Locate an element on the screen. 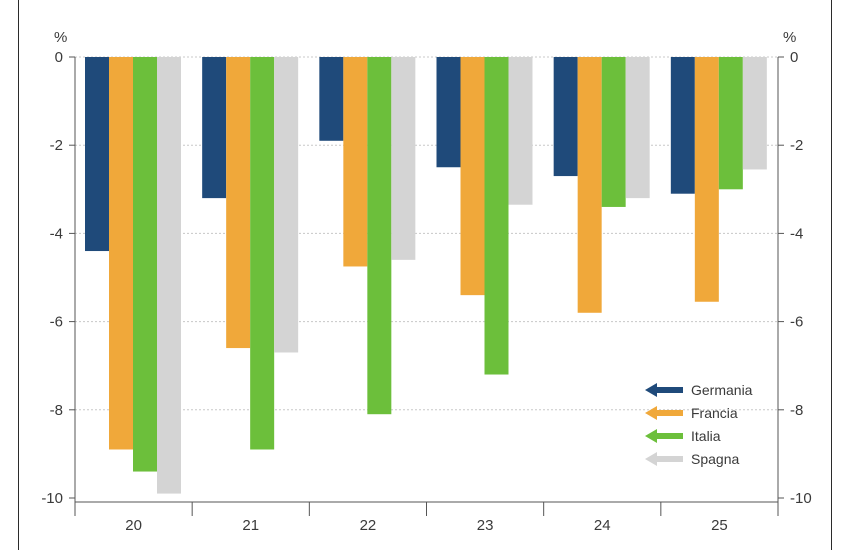 Image resolution: width=850 pixels, height=550 pixels. x-tick-label: 25 is located at coordinates (719, 525).